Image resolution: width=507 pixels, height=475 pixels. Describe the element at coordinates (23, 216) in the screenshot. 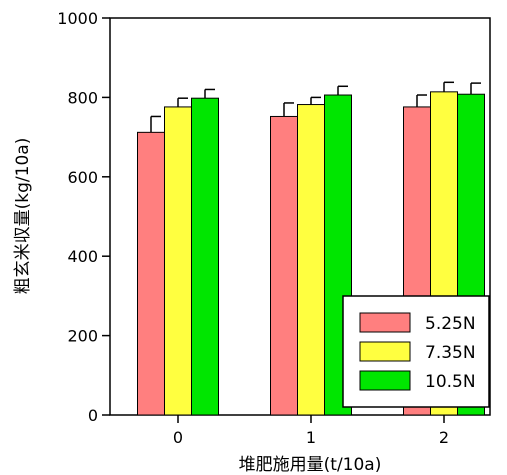

I see `y-axis-title: 粗玄米収量(kg/10a)` at that location.